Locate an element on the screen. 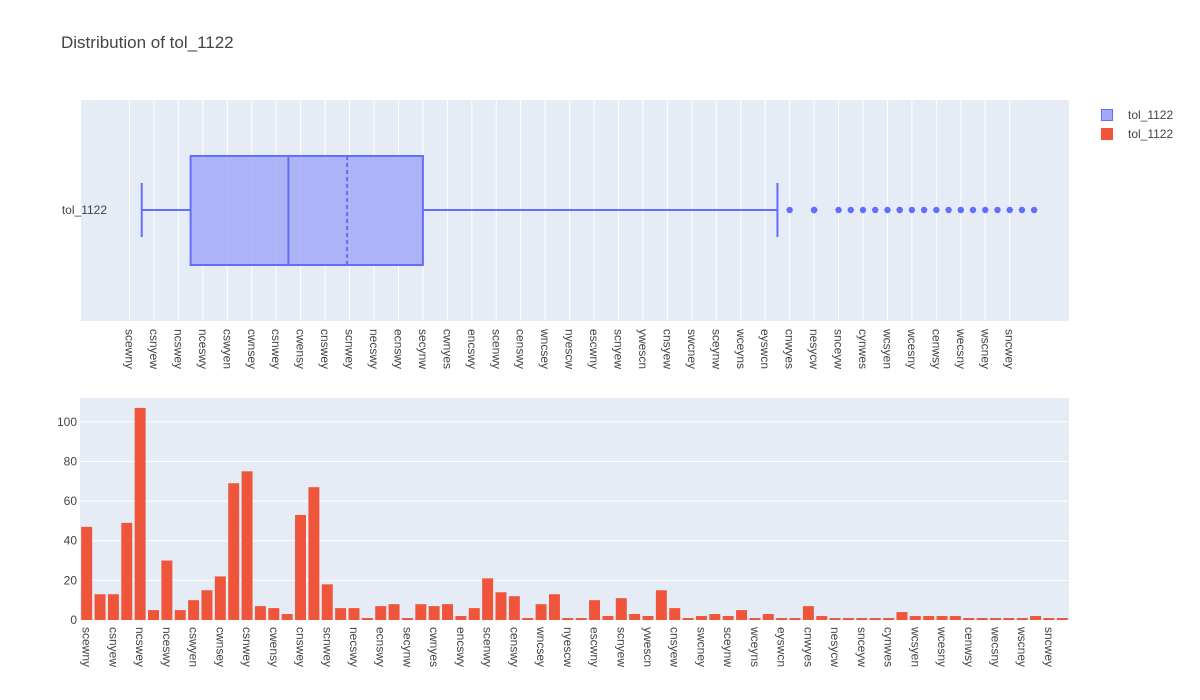 This screenshot has height=700, width=1200. box-iqr is located at coordinates (306, 210).